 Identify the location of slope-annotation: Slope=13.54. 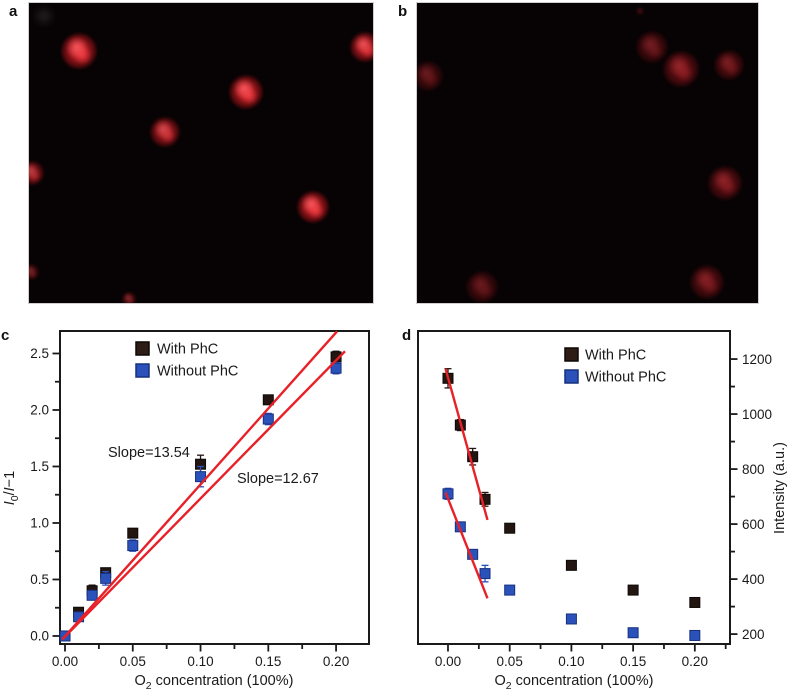
(149, 453).